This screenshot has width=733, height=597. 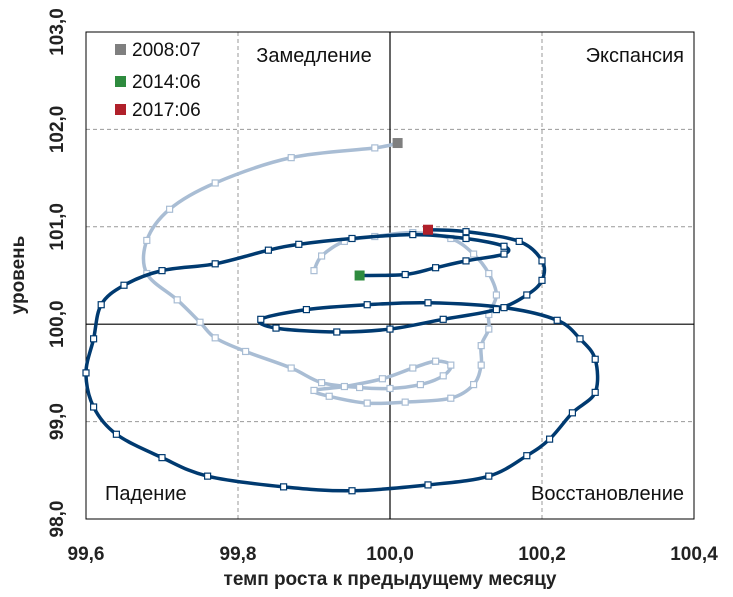 I want to click on y-tick-label: 98,0, so click(x=57, y=519).